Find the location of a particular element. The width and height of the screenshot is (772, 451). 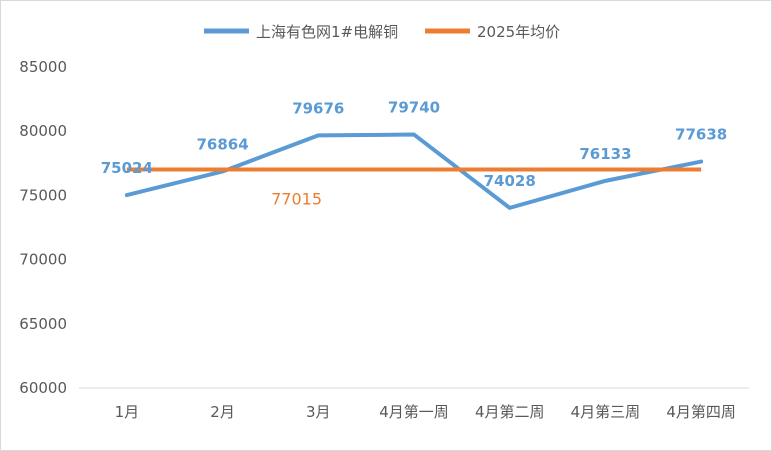

x-tick-label: 4月第四周 is located at coordinates (701, 412).